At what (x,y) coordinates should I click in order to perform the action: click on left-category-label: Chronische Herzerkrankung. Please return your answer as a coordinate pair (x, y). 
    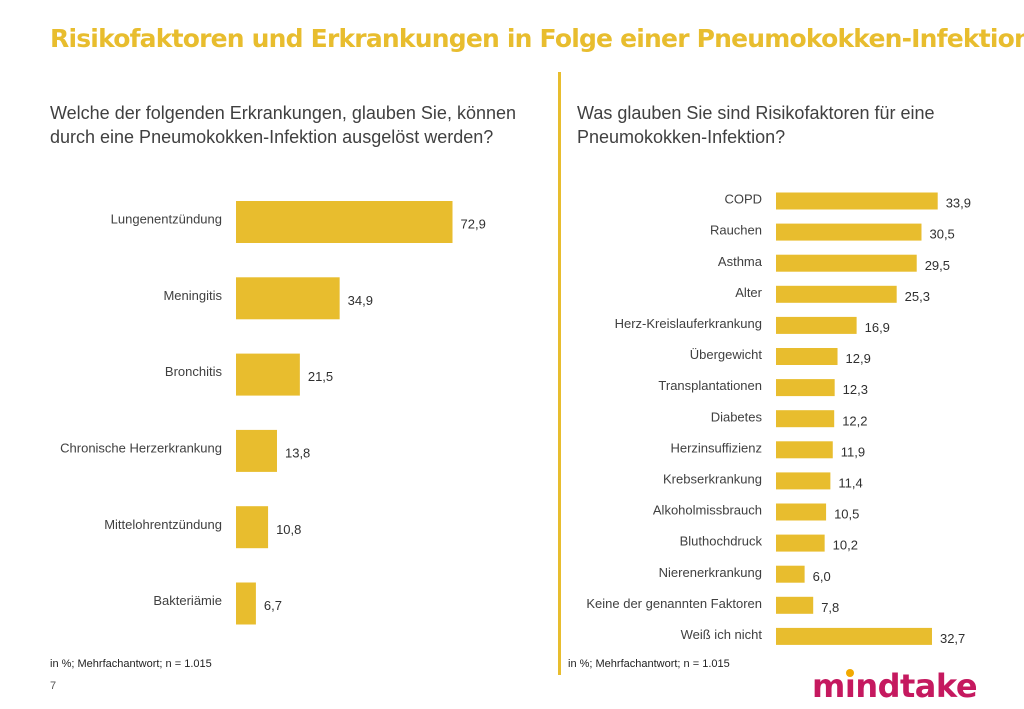
    Looking at the image, I should click on (141, 447).